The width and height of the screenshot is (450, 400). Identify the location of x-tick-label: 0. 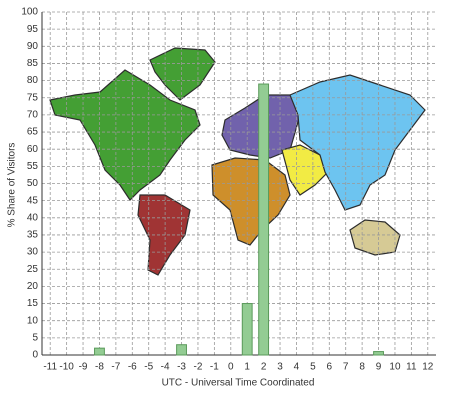
(231, 367).